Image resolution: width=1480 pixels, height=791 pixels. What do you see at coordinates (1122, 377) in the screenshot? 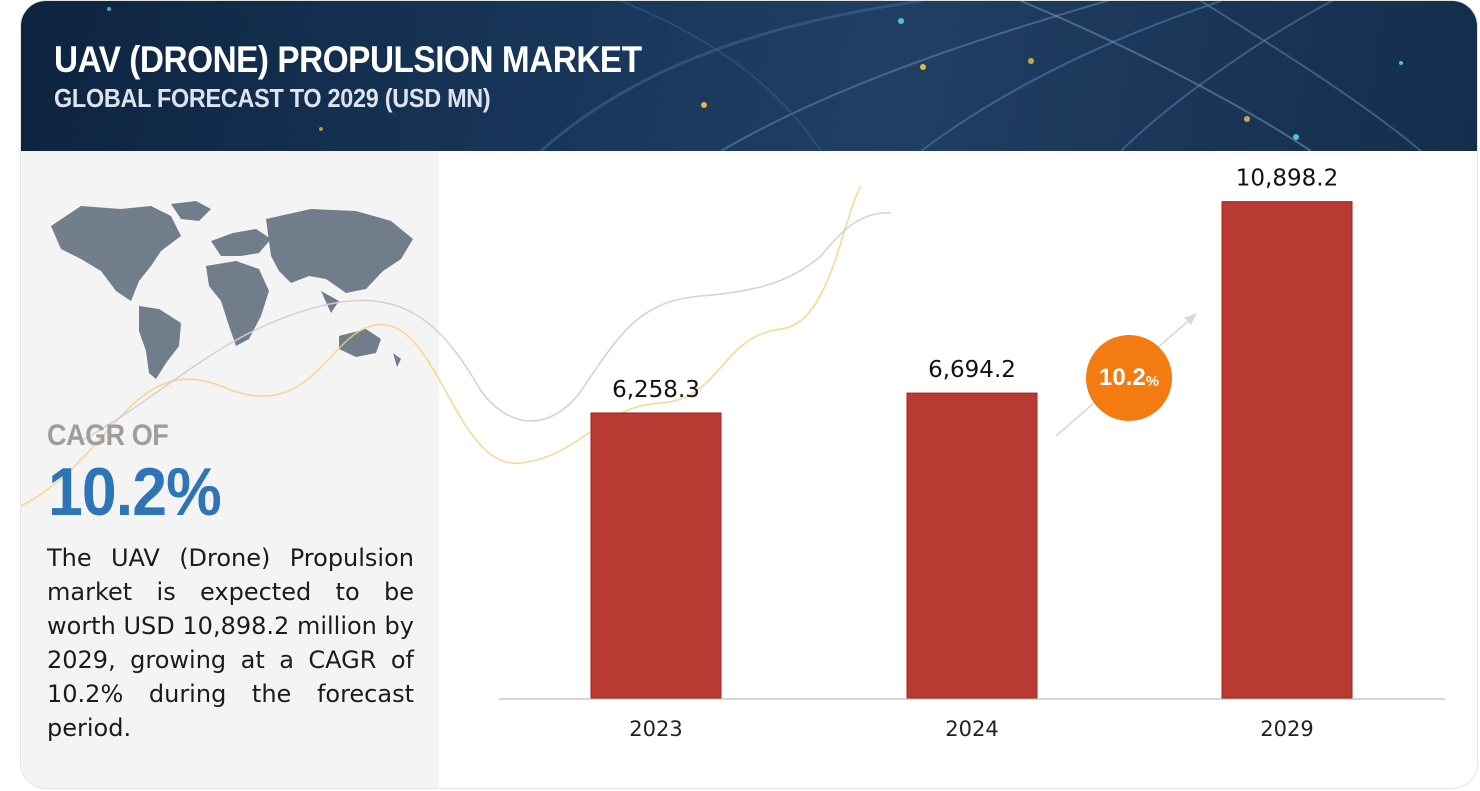
I see `cagr-badge-value: 10.2` at bounding box center [1122, 377].